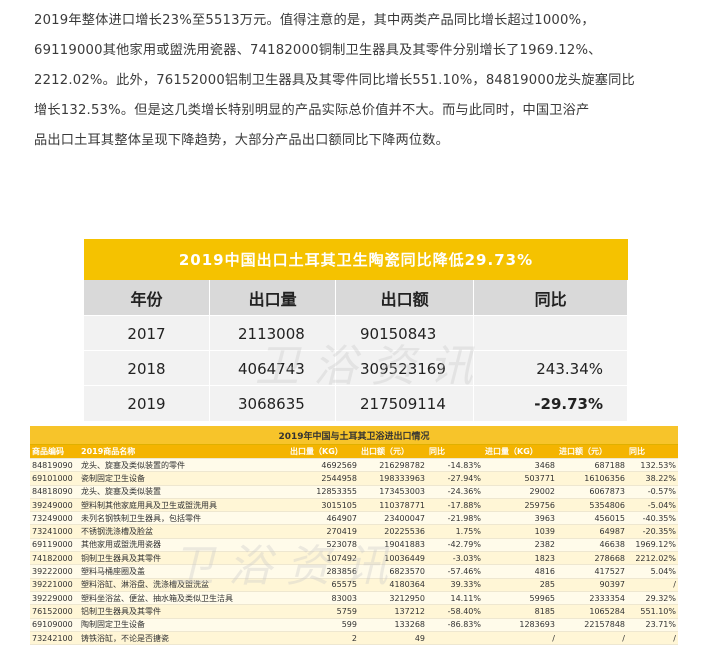 The image size is (703, 664). What do you see at coordinates (604, 625) in the screenshot?
I see `table2-cell: 22157848` at bounding box center [604, 625].